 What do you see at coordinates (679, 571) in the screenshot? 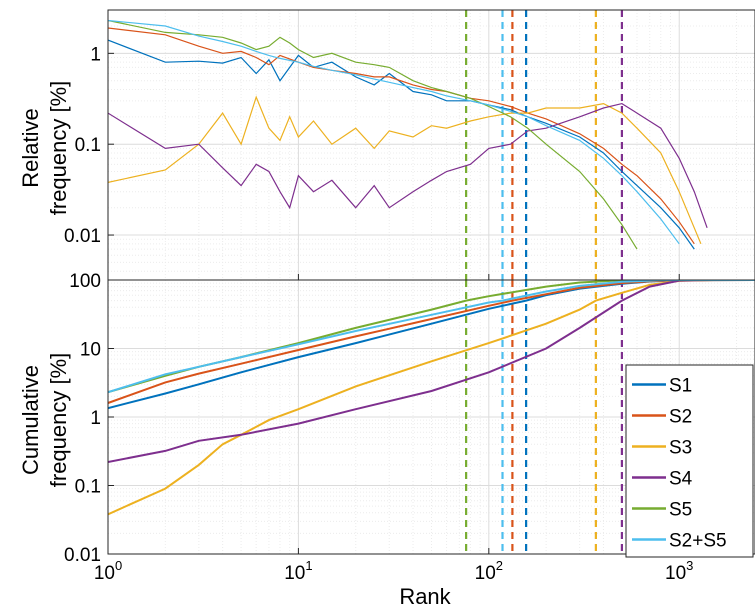
I see `x-tick-label: 10³` at bounding box center [679, 571].